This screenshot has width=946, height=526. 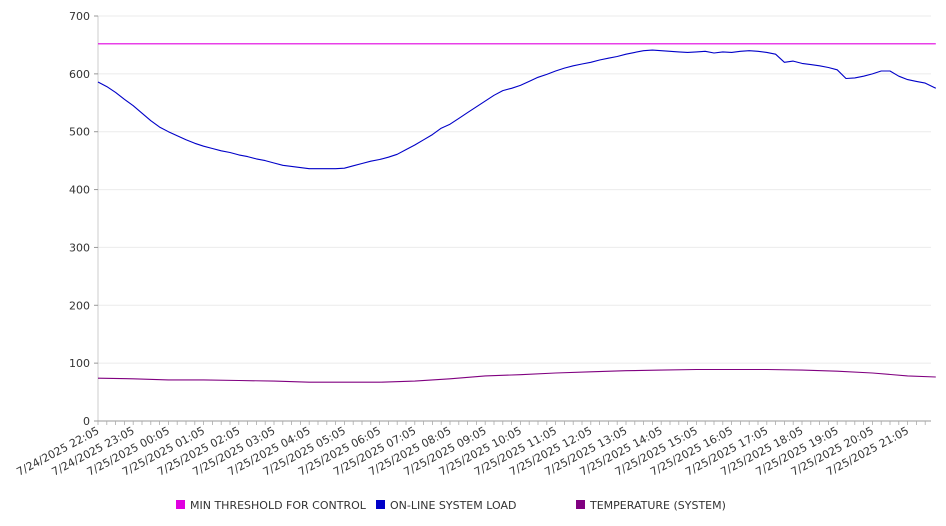 What do you see at coordinates (79, 132) in the screenshot?
I see `y-tick-label: 500` at bounding box center [79, 132].